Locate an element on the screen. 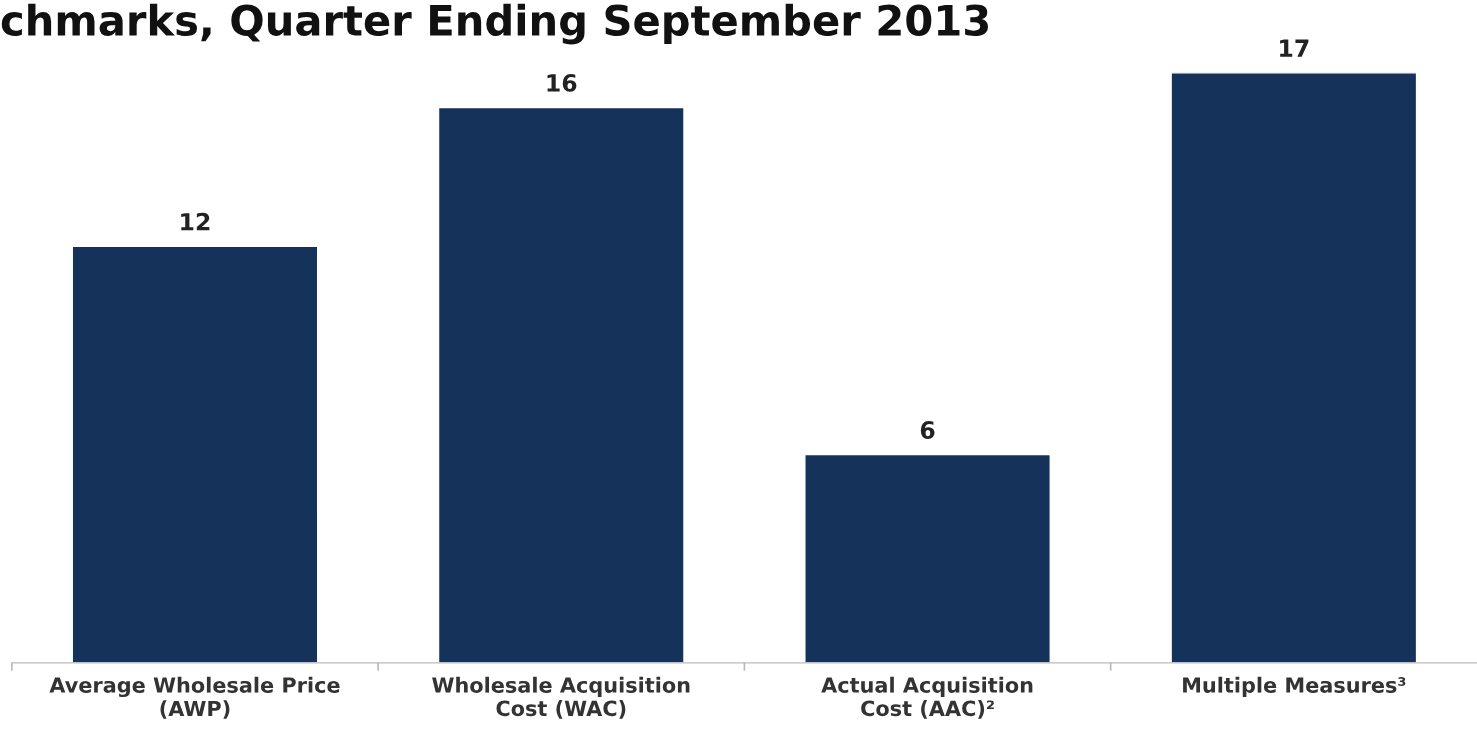 Image resolution: width=1477 pixels, height=749 pixels. data-label: 16 is located at coordinates (562, 83).